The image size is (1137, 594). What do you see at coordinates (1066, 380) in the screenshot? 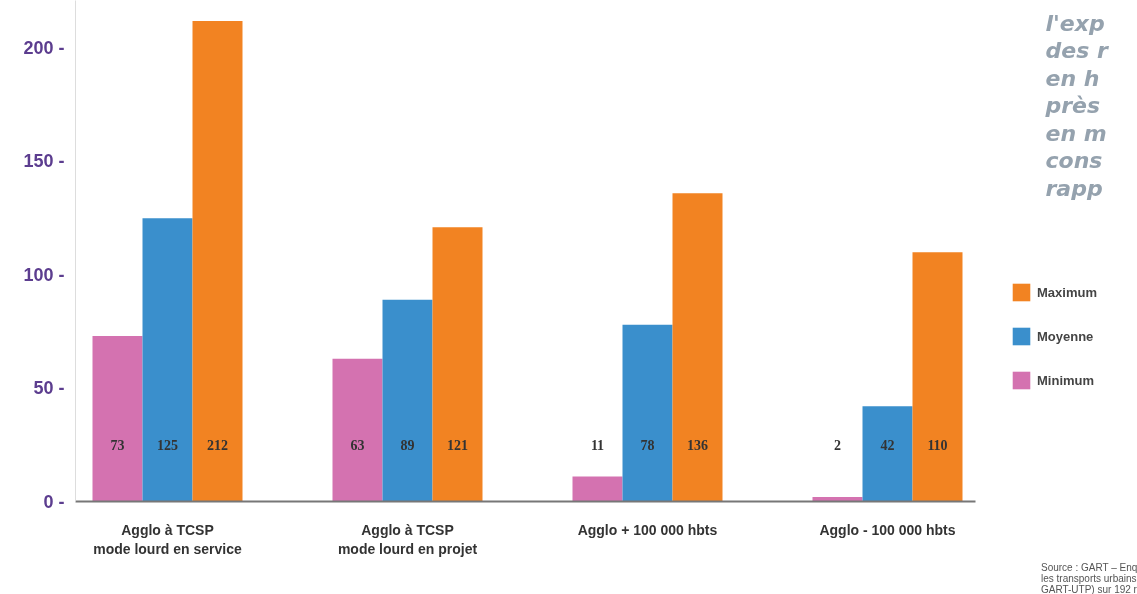
I see `legend-label: Minimum` at bounding box center [1066, 380].